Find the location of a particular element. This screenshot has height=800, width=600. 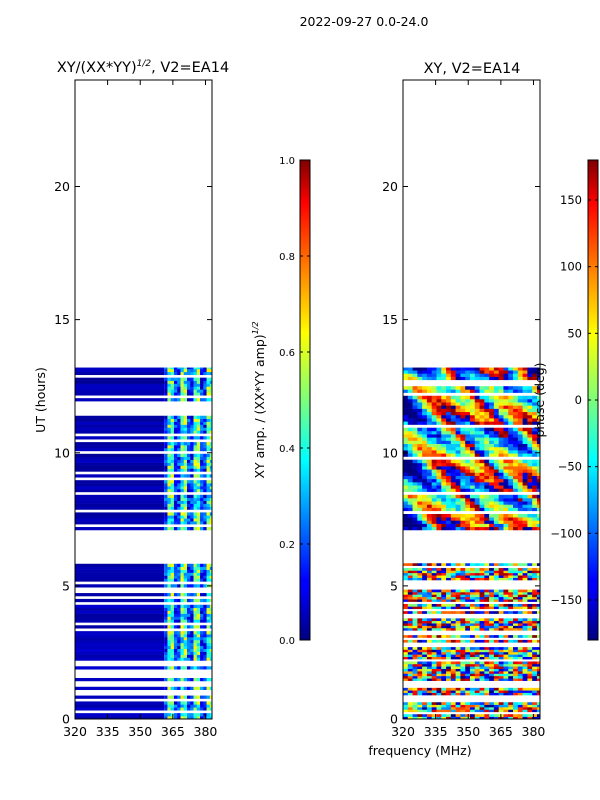

phase-heatmap is located at coordinates (471, 543).